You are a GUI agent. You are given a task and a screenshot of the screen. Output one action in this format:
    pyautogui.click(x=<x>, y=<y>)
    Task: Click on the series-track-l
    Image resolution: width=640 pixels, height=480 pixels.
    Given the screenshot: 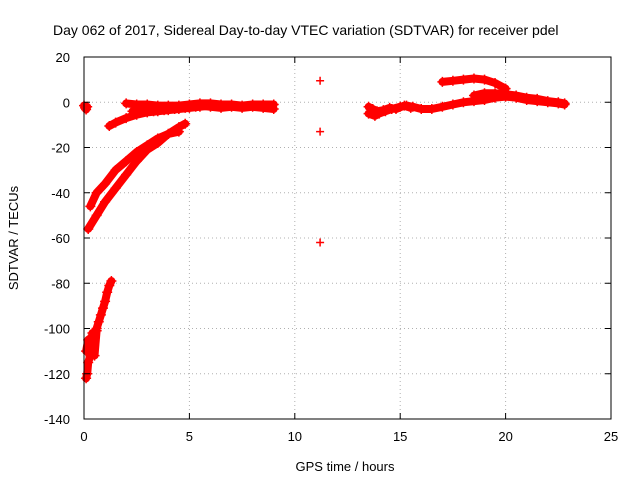 What is the action you would take?
    pyautogui.click(x=474, y=83)
    